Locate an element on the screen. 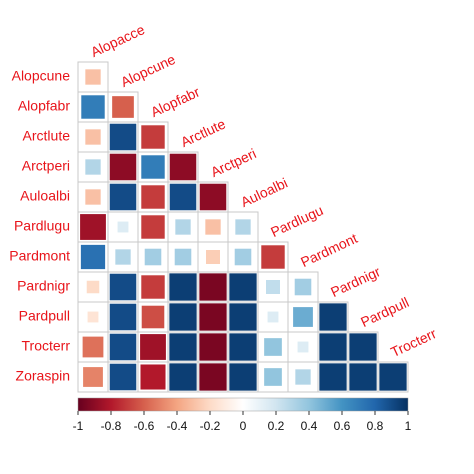 Image resolution: width=474 pixels, height=474 pixels. colorbar is located at coordinates (243, 404).